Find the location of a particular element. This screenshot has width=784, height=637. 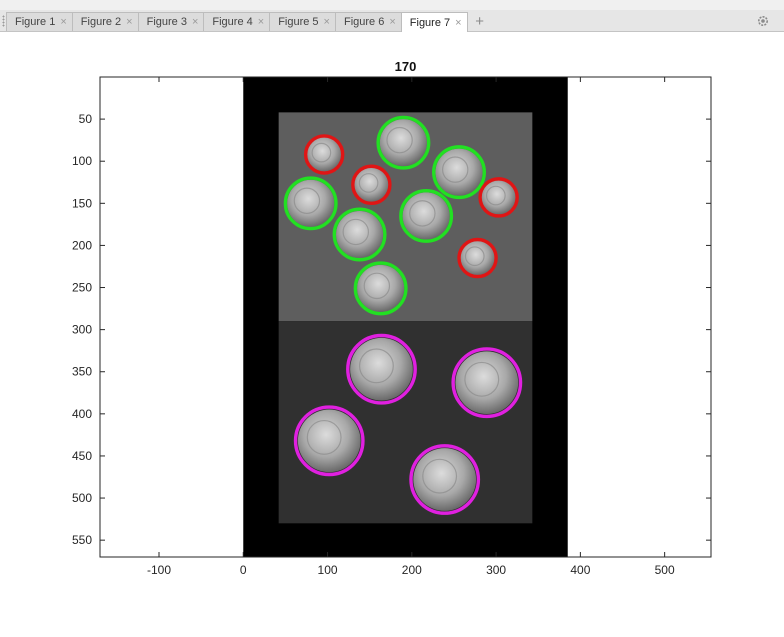

y-tick-label: 350 is located at coordinates (82, 372).